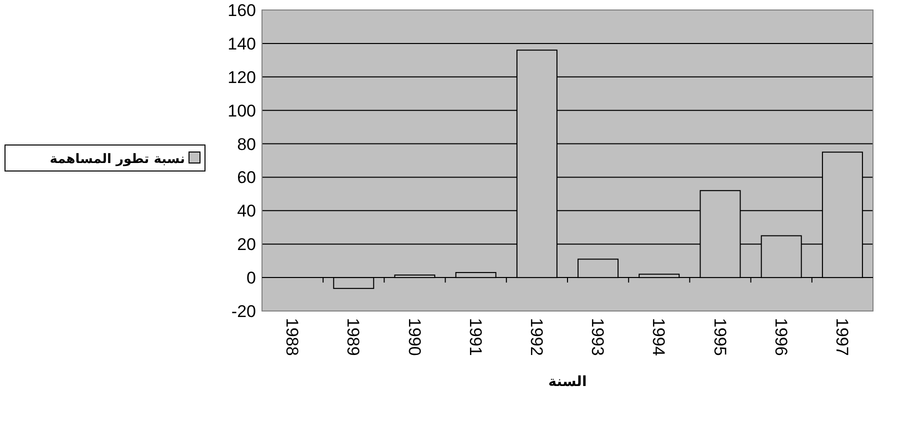  I want to click on y-tick-label: 100, so click(242, 110).